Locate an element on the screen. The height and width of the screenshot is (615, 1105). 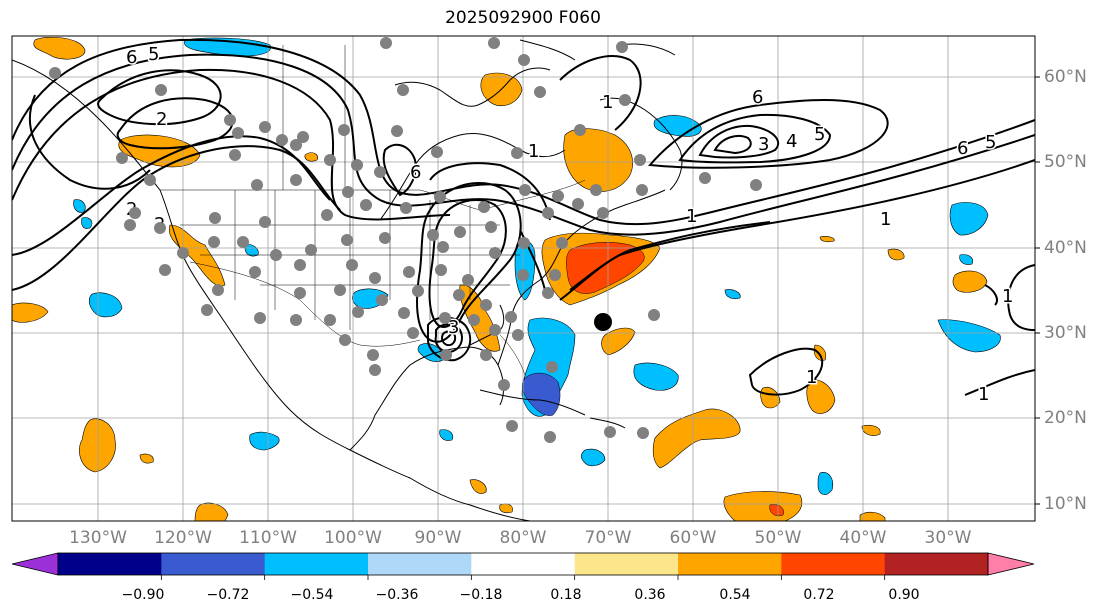
lon-label: 100°W is located at coordinates (353, 538).